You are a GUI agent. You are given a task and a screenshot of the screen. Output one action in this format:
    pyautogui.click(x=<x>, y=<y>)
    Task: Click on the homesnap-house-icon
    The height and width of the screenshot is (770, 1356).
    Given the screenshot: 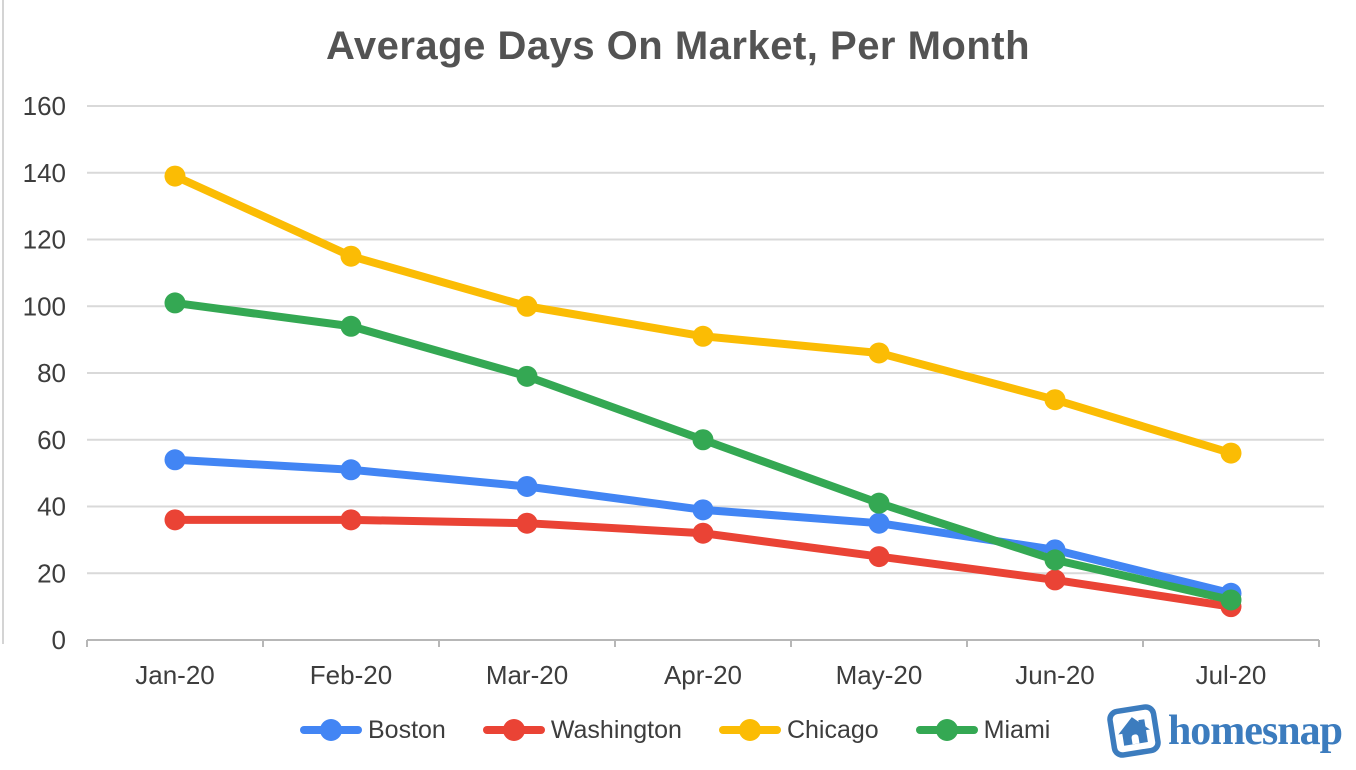 What is the action you would take?
    pyautogui.click(x=1134, y=731)
    